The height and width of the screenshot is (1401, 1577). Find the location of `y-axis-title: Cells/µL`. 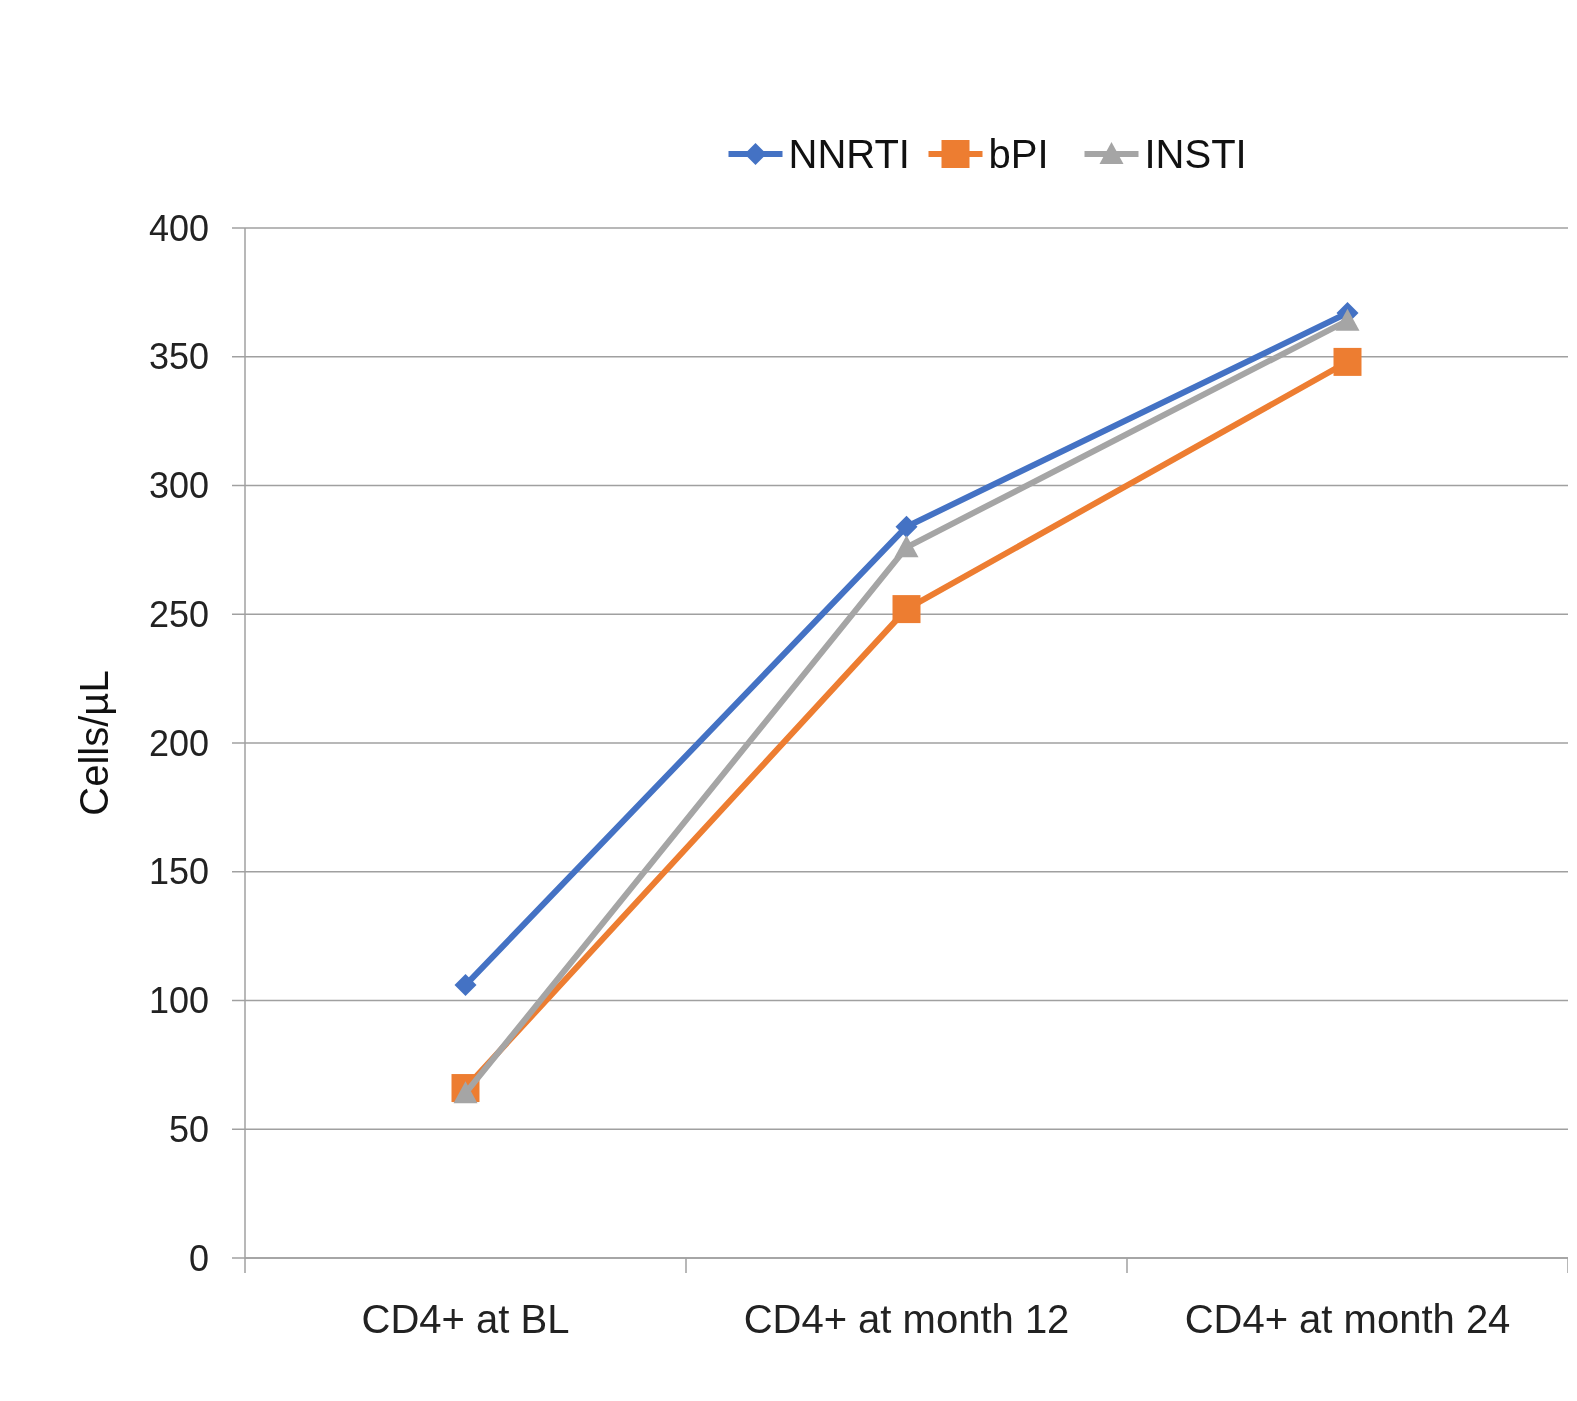

y-axis-title: Cells/µL is located at coordinates (94, 743).